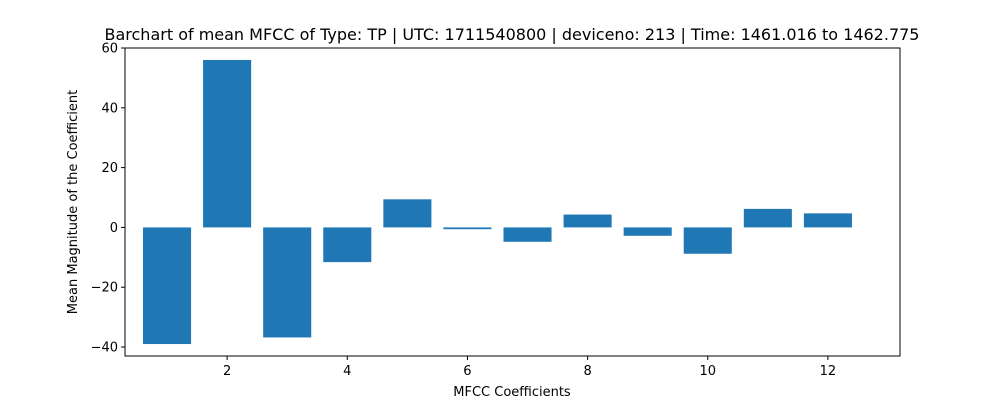  I want to click on x-axis-ticks: 2 4 6 8 10 12, so click(529, 367).